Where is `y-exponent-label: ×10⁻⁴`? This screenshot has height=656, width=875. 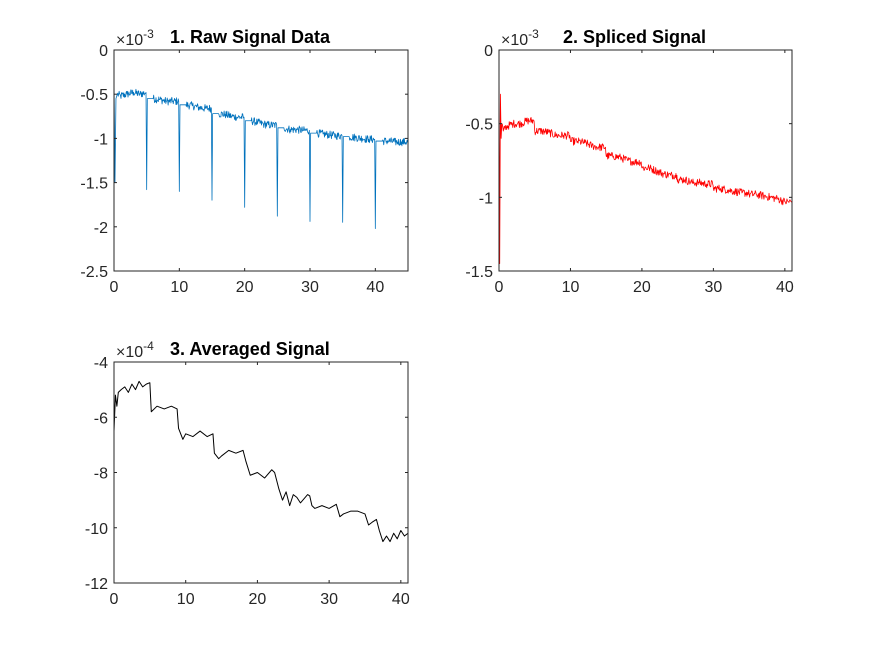
y-exponent-label: ×10⁻⁴ is located at coordinates (135, 350).